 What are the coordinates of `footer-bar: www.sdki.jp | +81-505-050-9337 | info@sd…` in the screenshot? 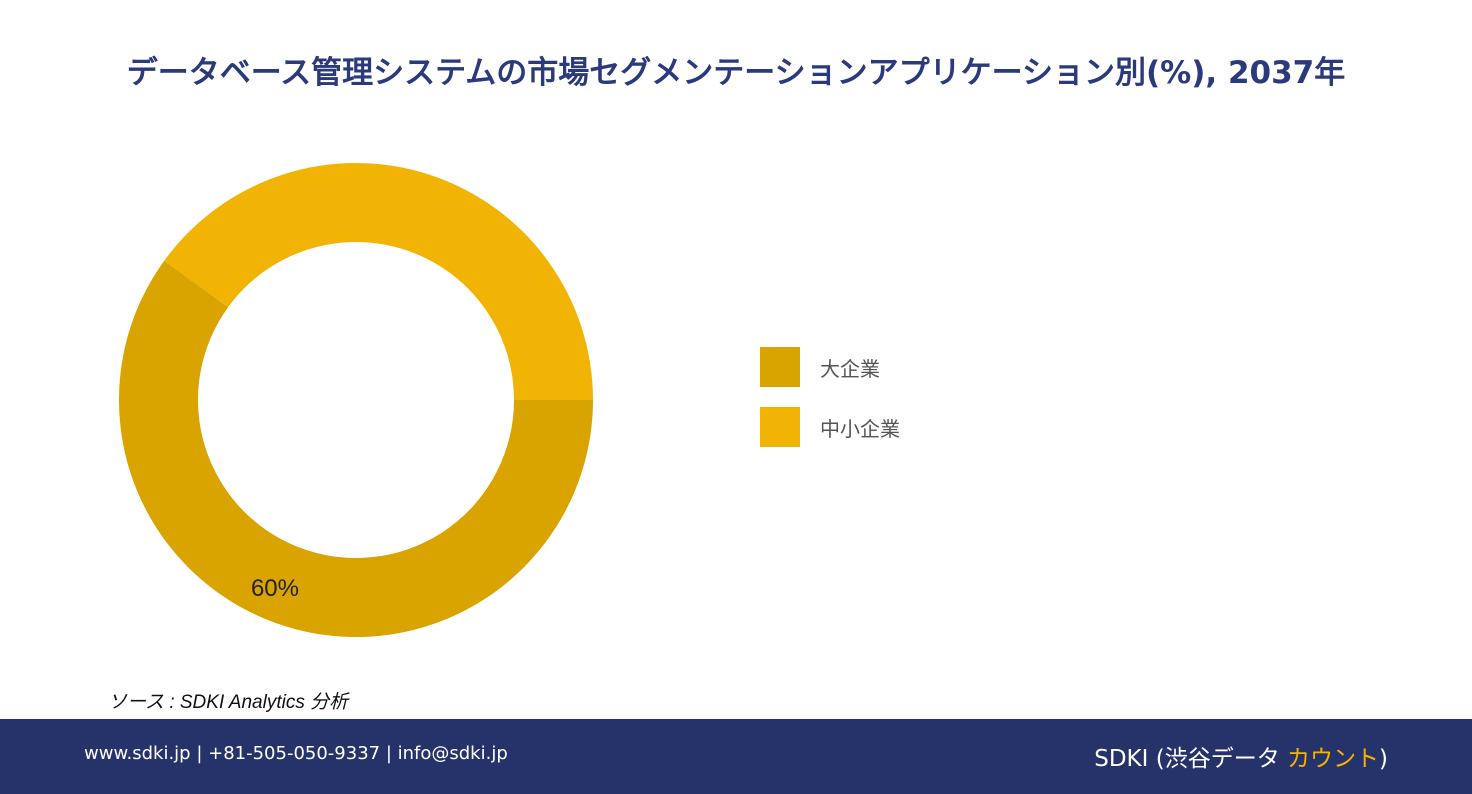 It's located at (736, 756).